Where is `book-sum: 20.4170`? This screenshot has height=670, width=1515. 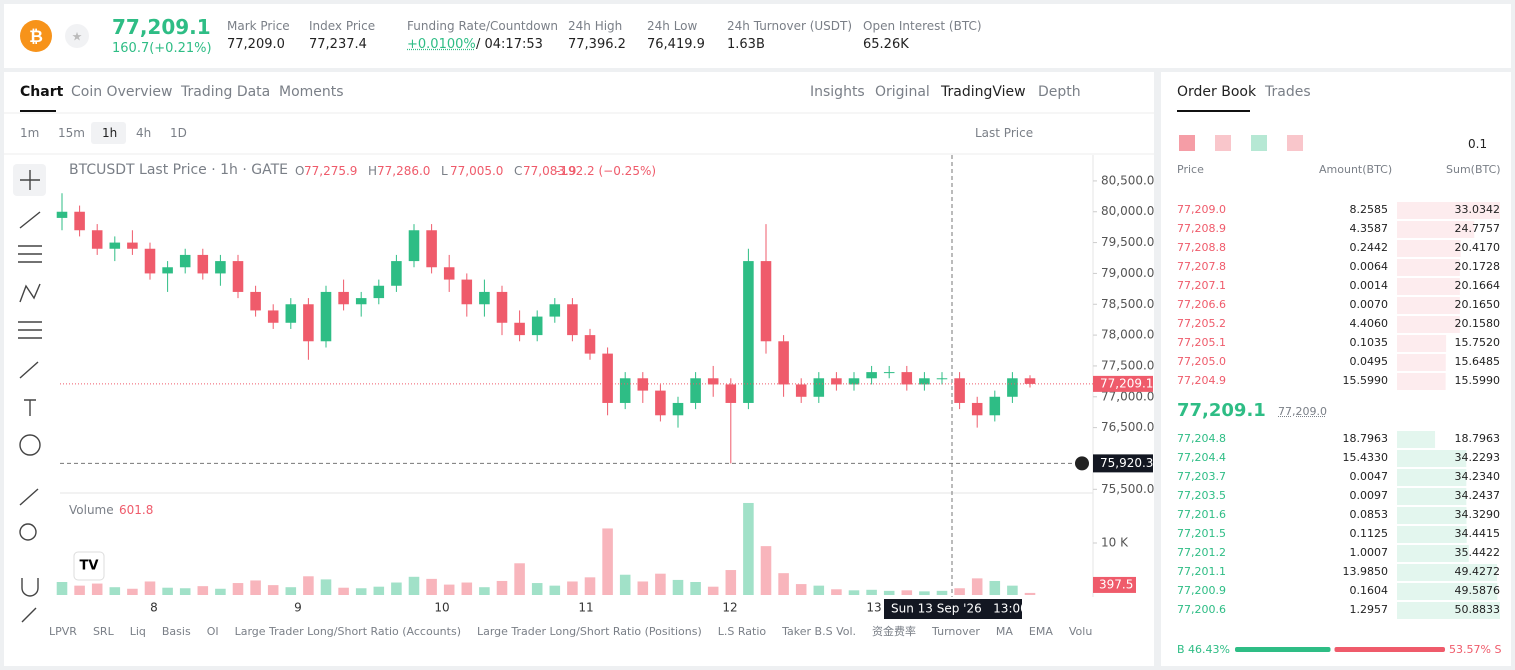
book-sum: 20.4170 is located at coordinates (1477, 247).